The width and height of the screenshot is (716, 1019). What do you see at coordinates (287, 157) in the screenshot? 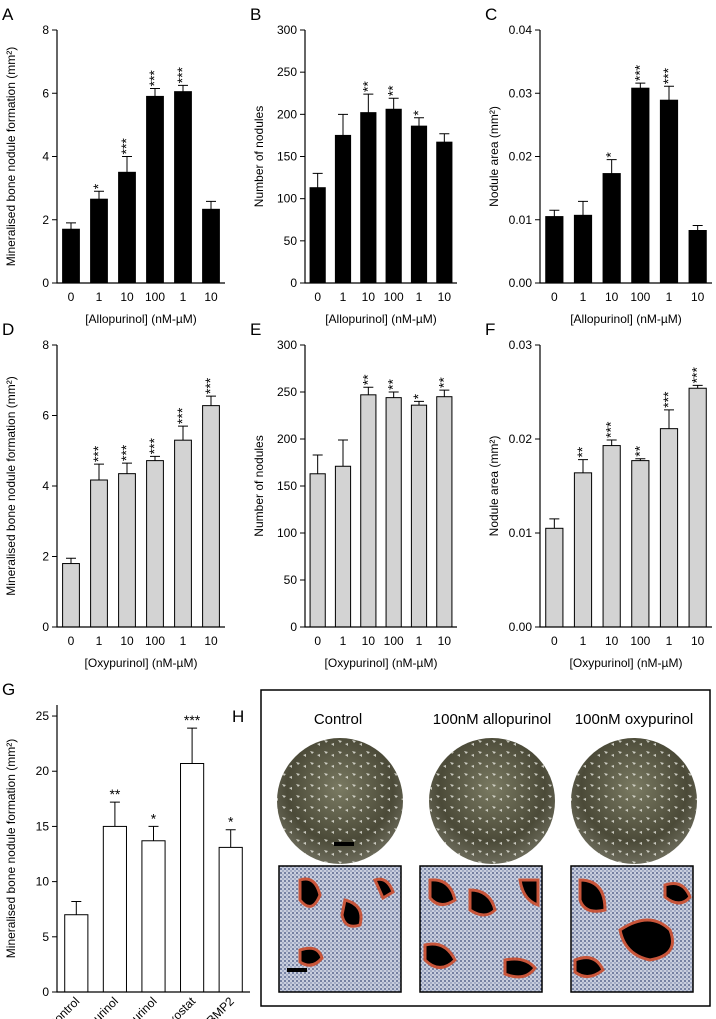
I see `y-tick-label: 150` at bounding box center [287, 157].